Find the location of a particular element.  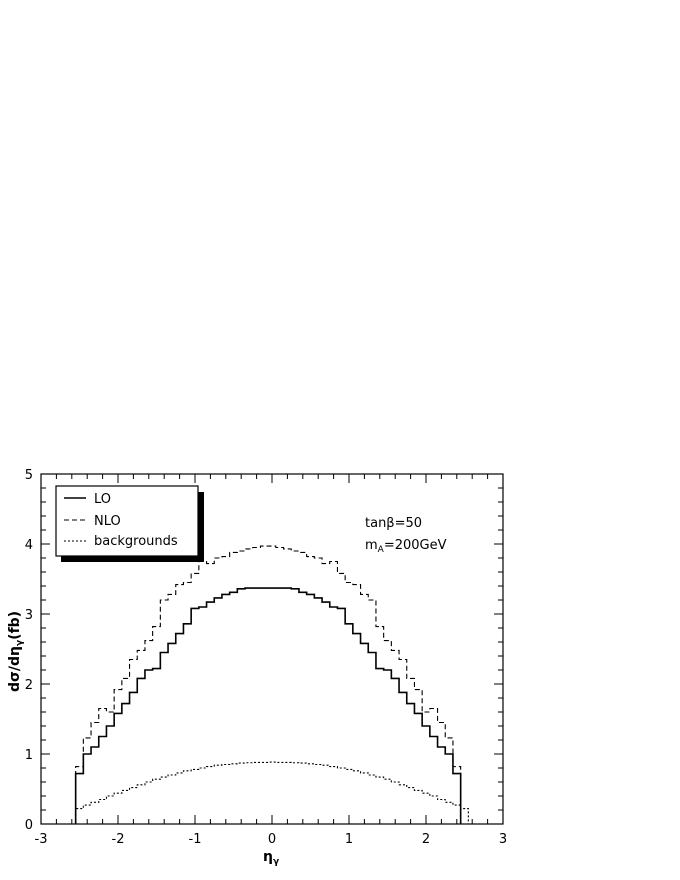

x-tick-label: 1 is located at coordinates (349, 839).